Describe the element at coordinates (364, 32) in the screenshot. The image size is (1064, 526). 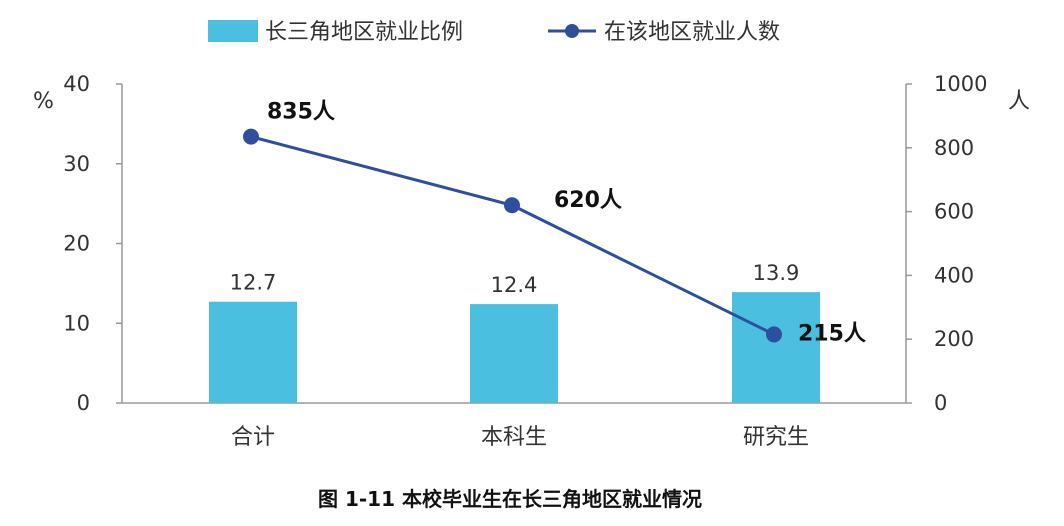
I see `legend-bar-label: 长三角地区就业比例` at that location.